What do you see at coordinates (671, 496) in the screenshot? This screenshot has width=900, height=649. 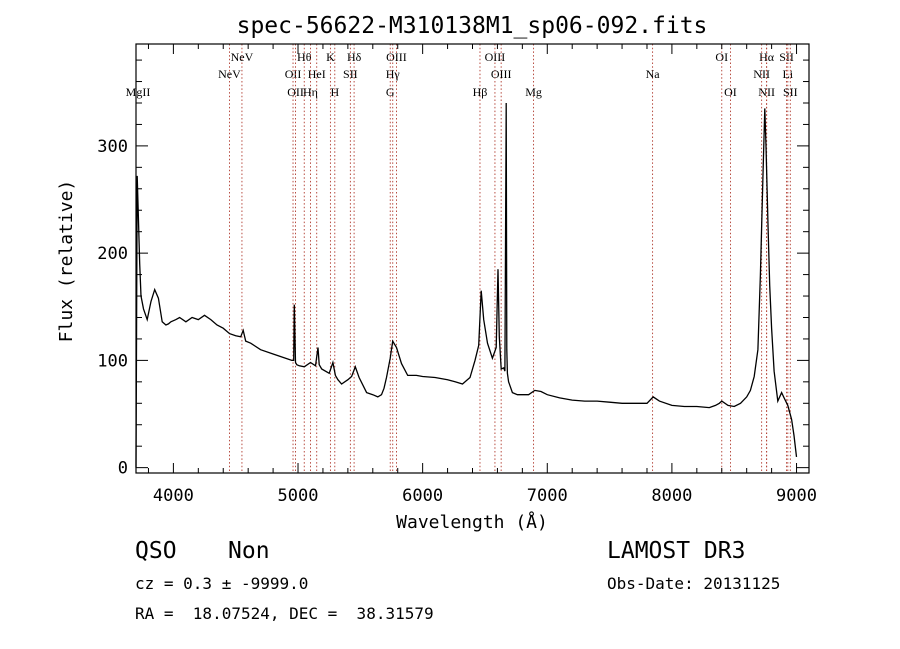 I see `x-tick-label: 8000` at bounding box center [671, 496].